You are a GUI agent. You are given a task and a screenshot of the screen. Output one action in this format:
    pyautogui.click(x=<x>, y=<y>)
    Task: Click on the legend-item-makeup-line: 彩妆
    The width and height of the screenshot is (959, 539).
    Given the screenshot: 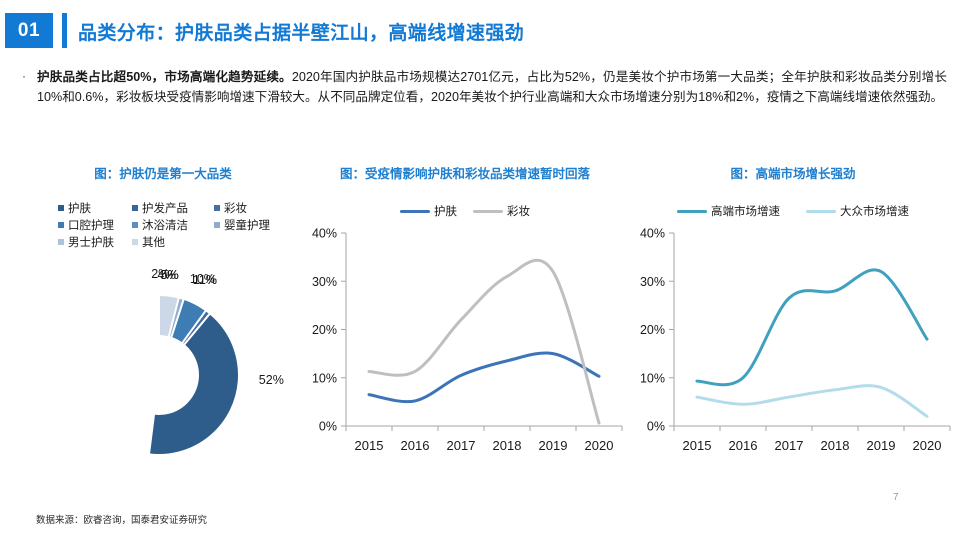 What is the action you would take?
    pyautogui.click(x=501, y=211)
    